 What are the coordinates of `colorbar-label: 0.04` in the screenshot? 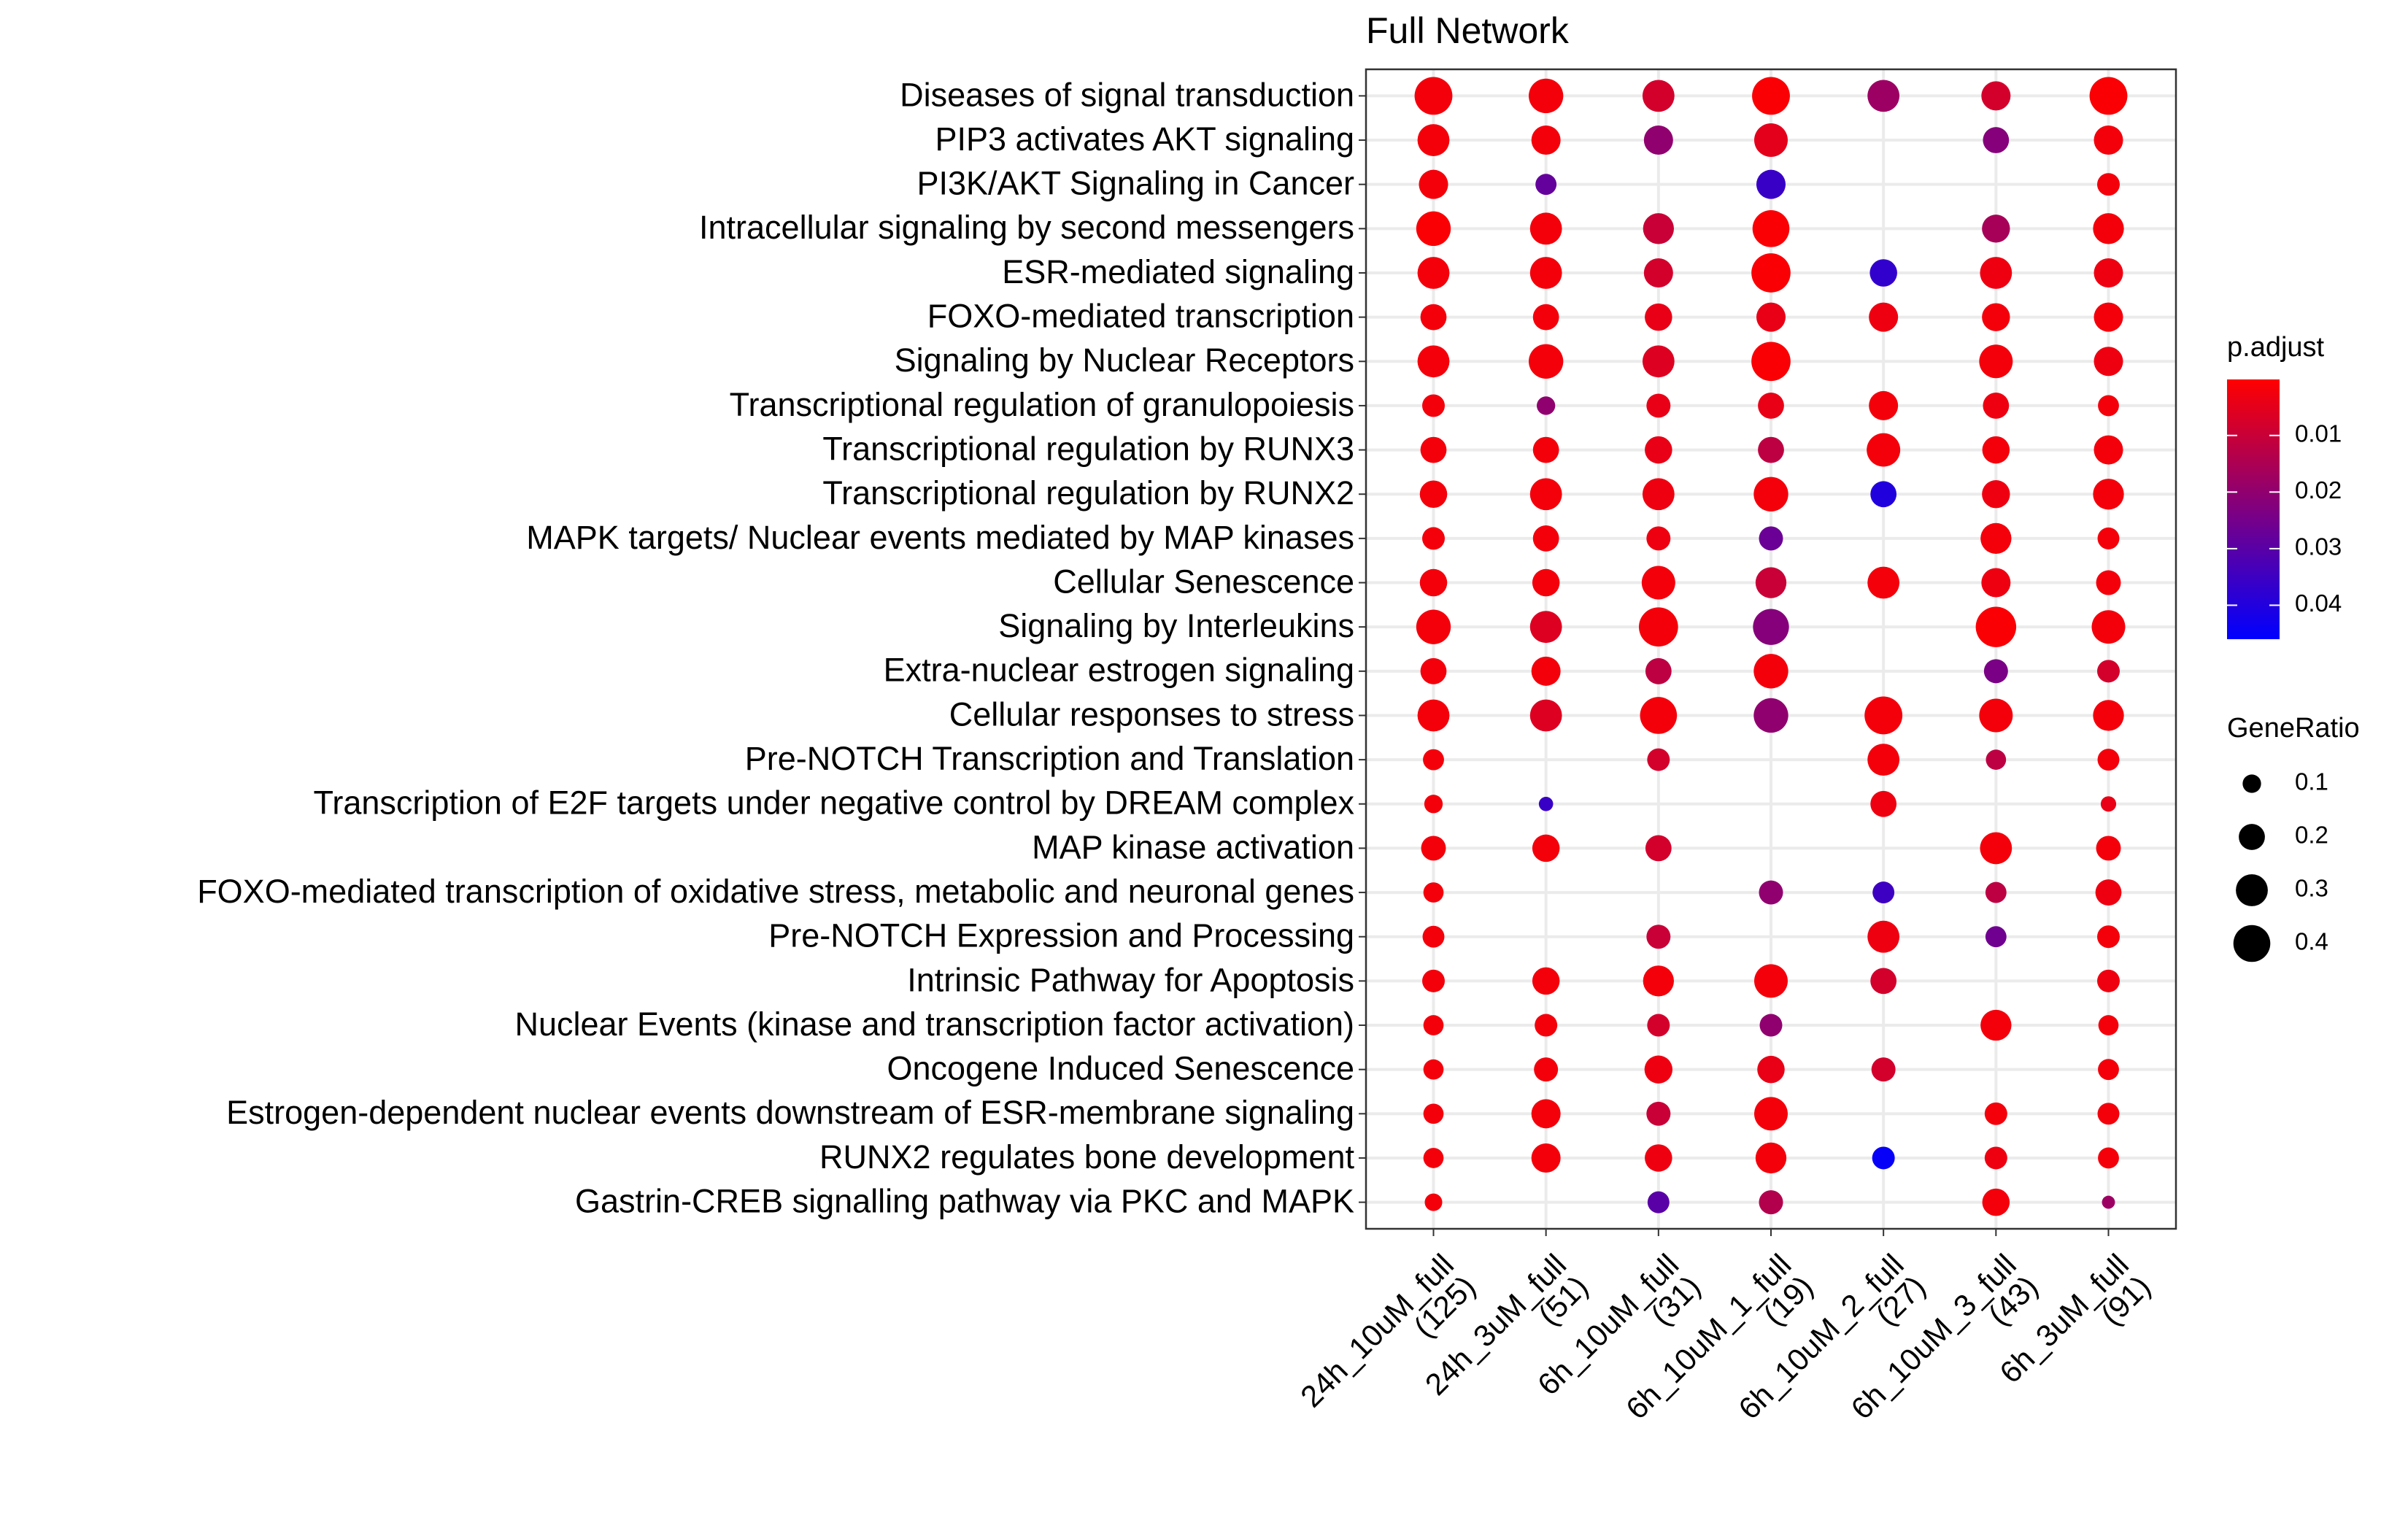 It's located at (2318, 603).